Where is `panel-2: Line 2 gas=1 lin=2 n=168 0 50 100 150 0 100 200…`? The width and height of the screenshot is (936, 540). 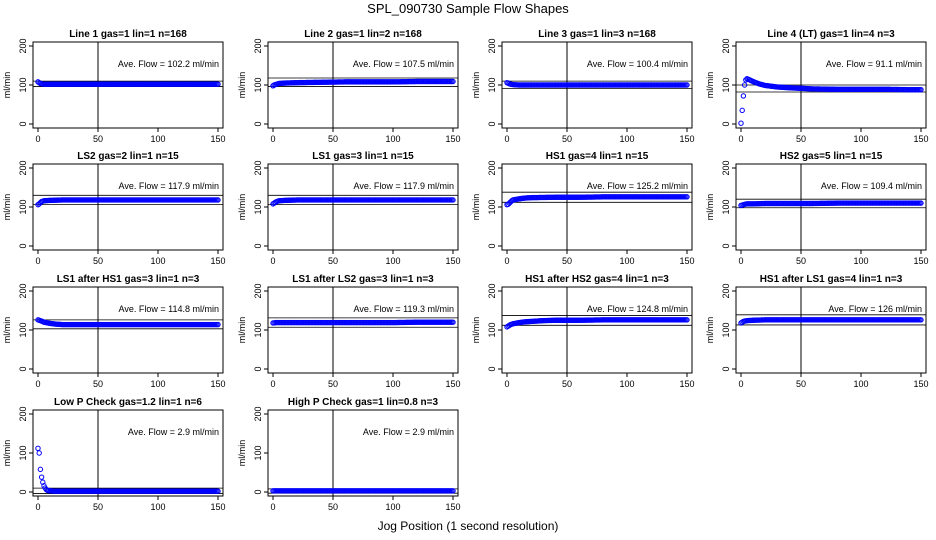
panel-2: Line 2 gas=1 lin=2 n=168 0 50 100 150 0 100 200… is located at coordinates (349, 86).